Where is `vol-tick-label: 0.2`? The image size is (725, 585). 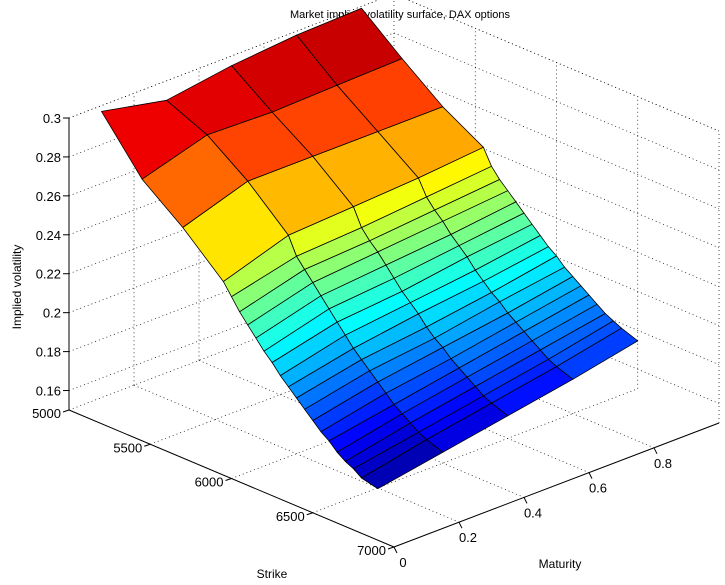
vol-tick-label: 0.2 is located at coordinates (52, 313).